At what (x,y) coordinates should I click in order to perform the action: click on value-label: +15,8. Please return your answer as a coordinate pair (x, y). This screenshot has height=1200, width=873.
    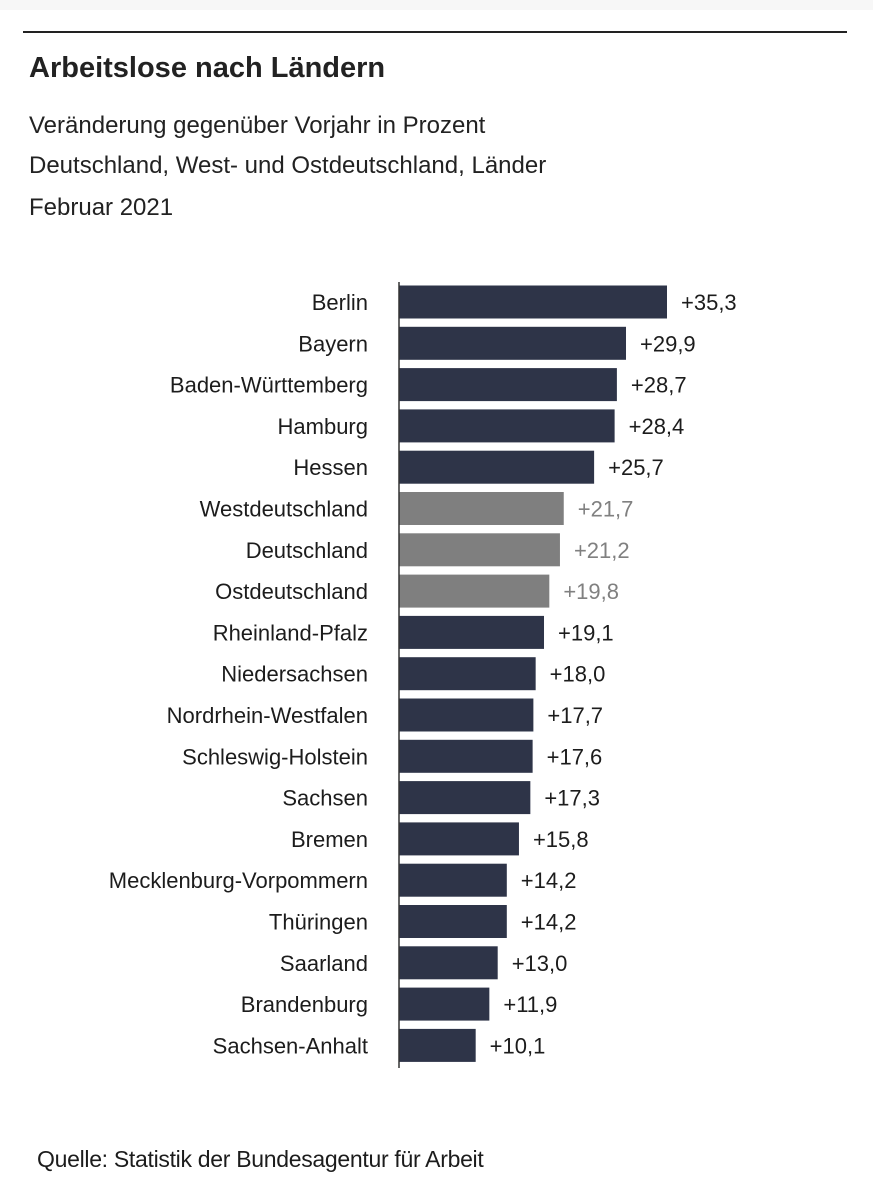
    Looking at the image, I should click on (561, 839).